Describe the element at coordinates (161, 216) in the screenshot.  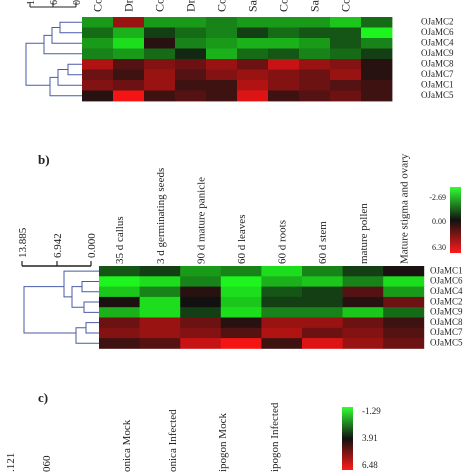
I see `column-label: 3 d germinating seeds` at that location.